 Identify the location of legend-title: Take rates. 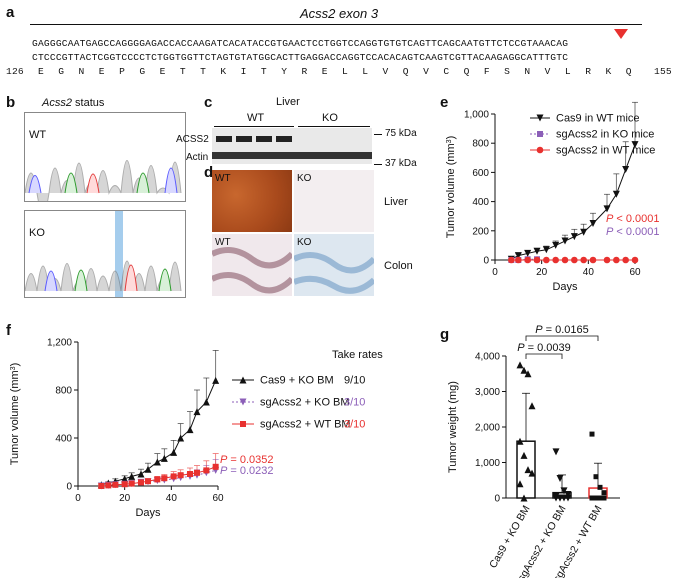
(357, 355).